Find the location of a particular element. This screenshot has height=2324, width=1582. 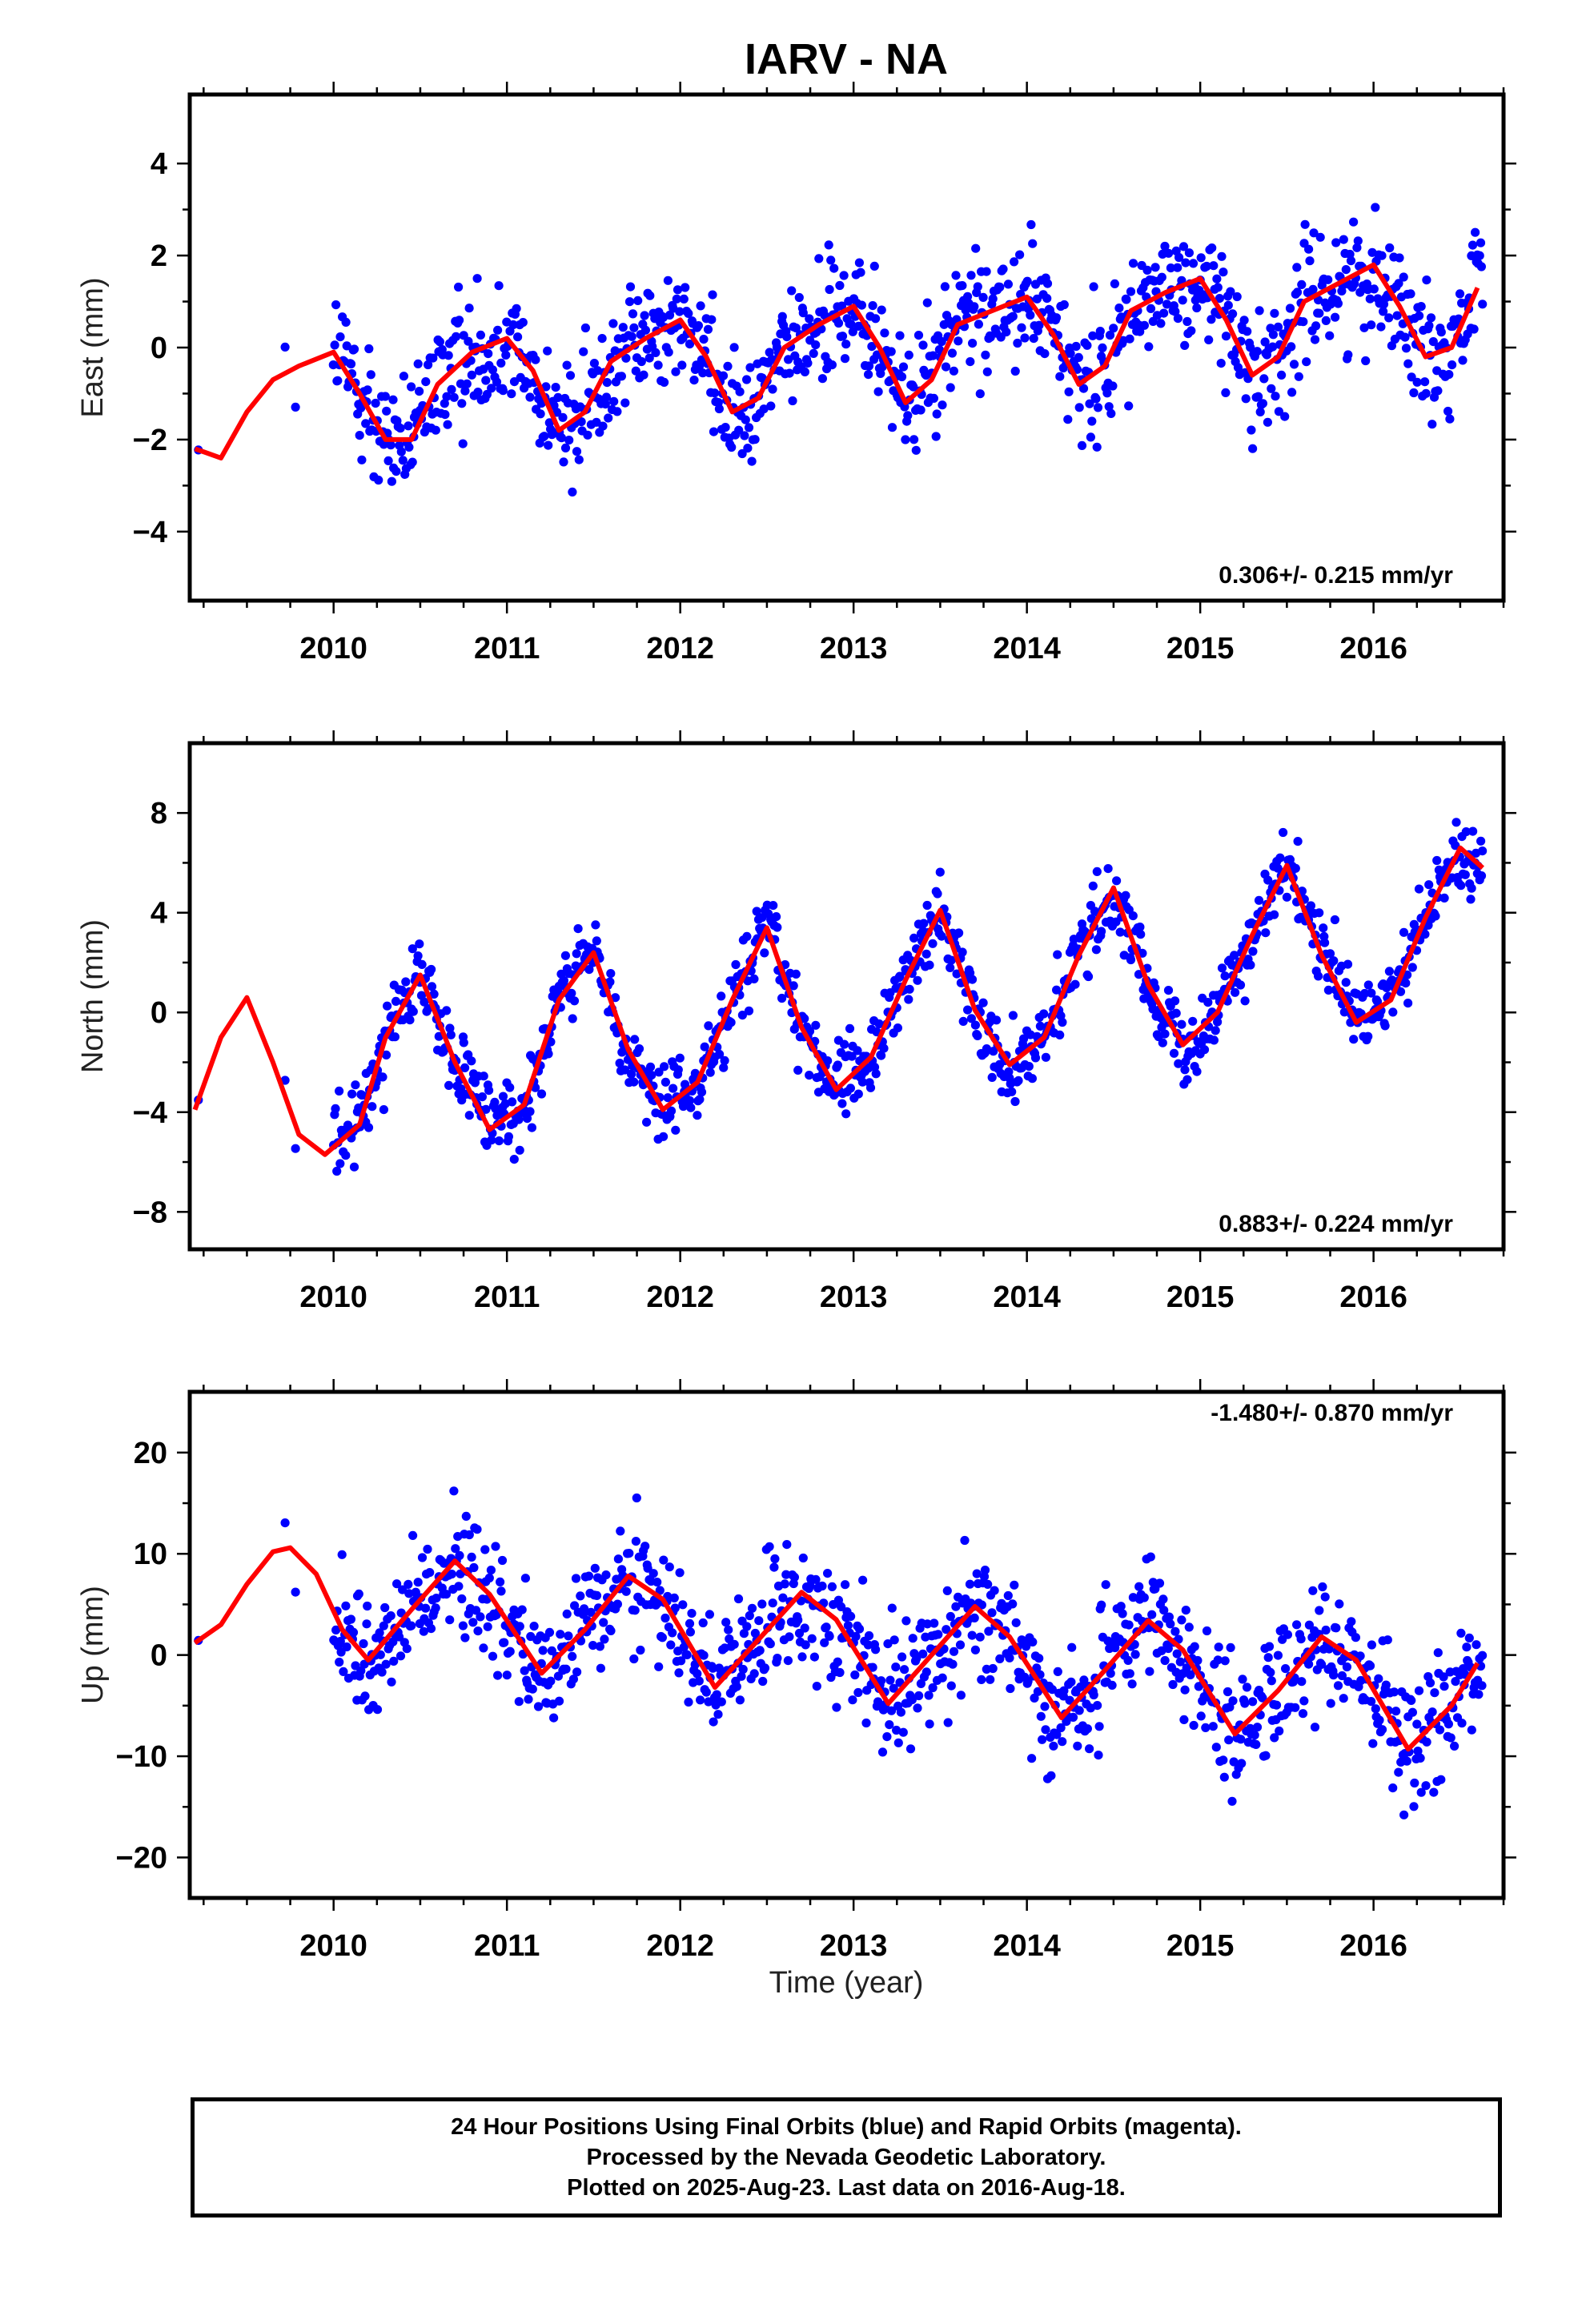

x-tick-label: 2014 is located at coordinates (1027, 1297).